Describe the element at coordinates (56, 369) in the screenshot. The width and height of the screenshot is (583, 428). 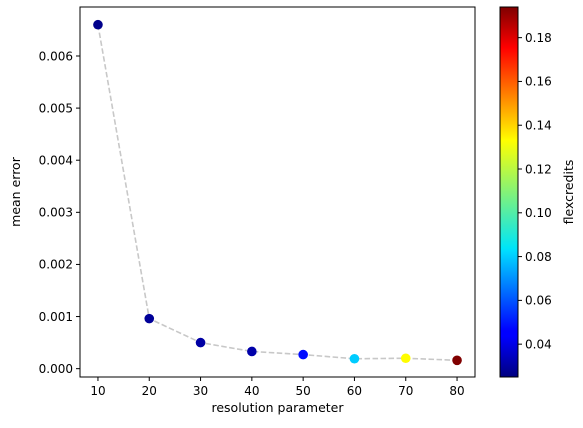
I see `y-tick-label: 0.000` at that location.